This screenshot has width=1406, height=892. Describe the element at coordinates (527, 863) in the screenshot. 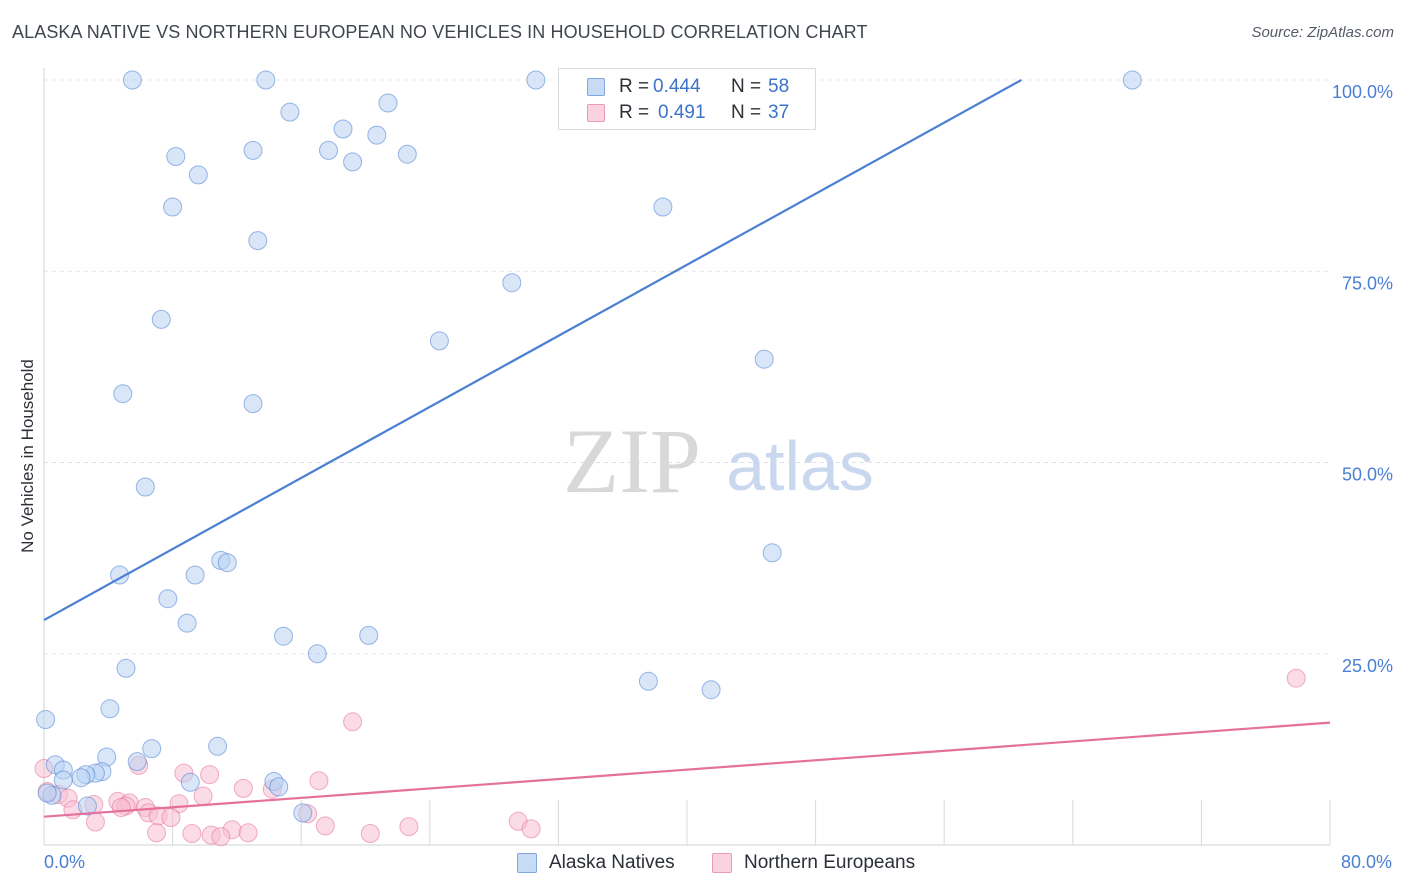

I see `legend-swatch-alaska-bottom` at that location.